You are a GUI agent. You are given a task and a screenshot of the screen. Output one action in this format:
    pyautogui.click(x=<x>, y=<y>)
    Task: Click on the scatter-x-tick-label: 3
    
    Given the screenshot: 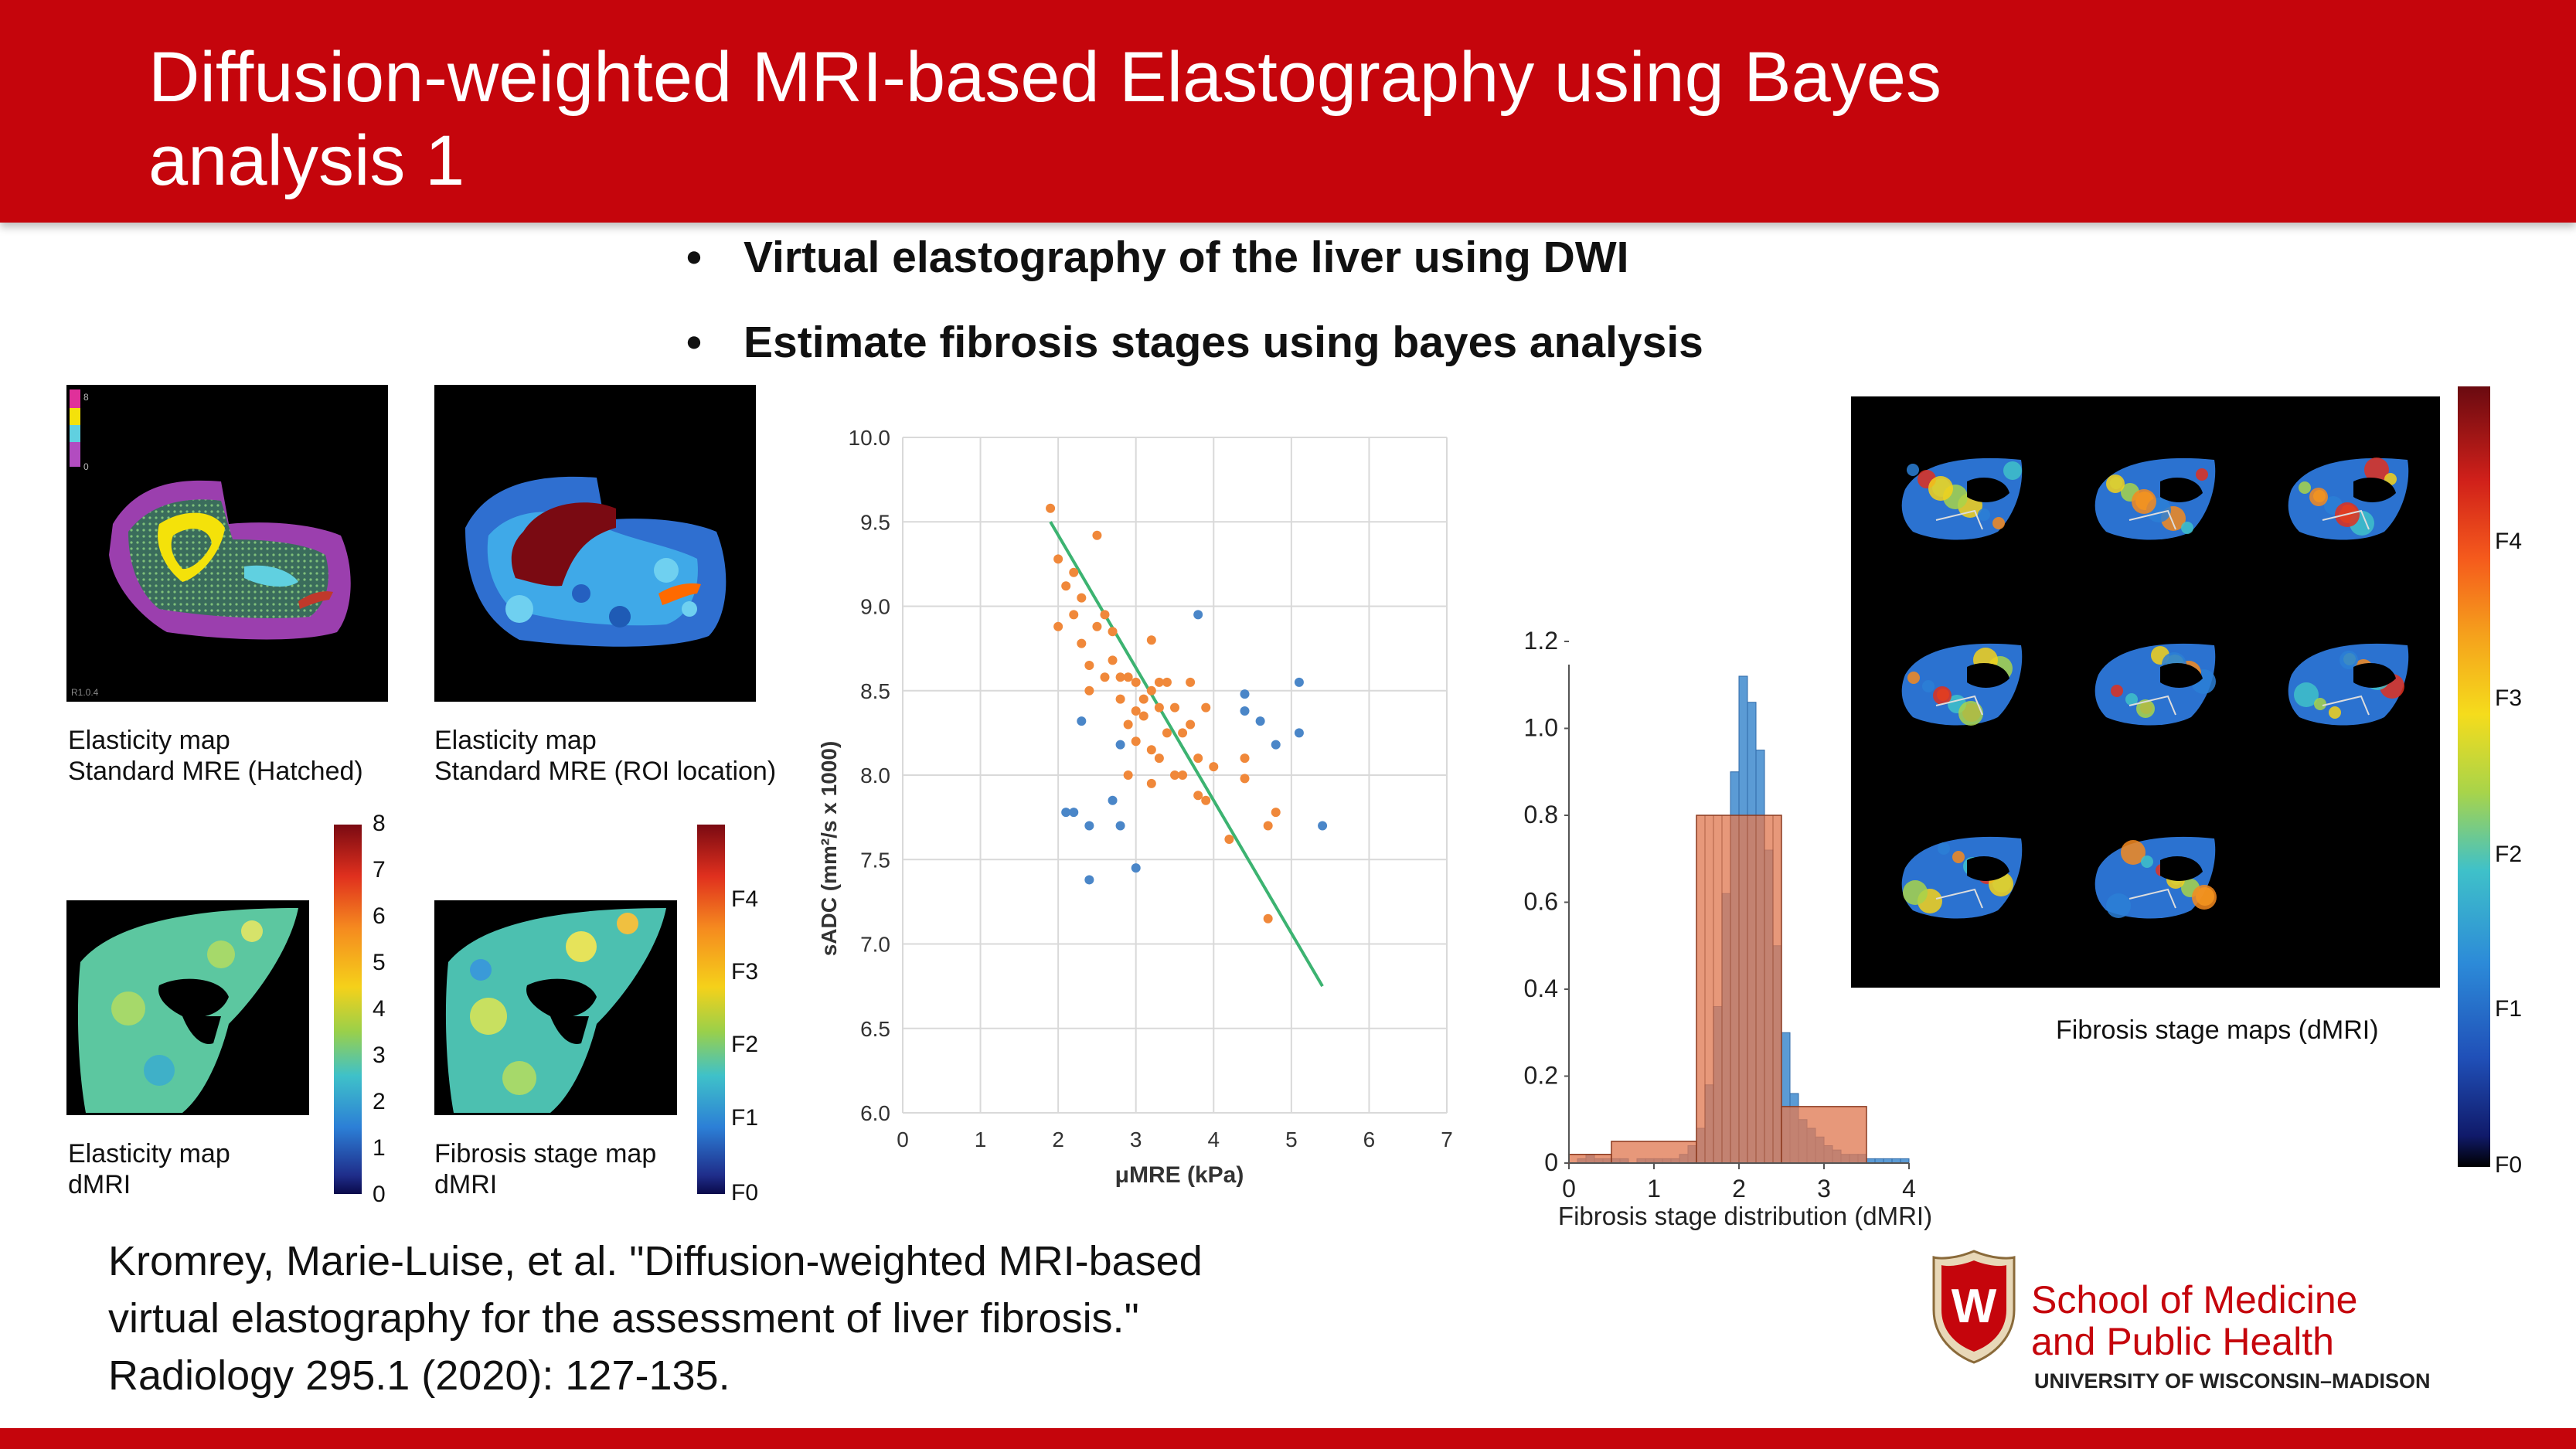 What is the action you would take?
    pyautogui.click(x=1136, y=1140)
    